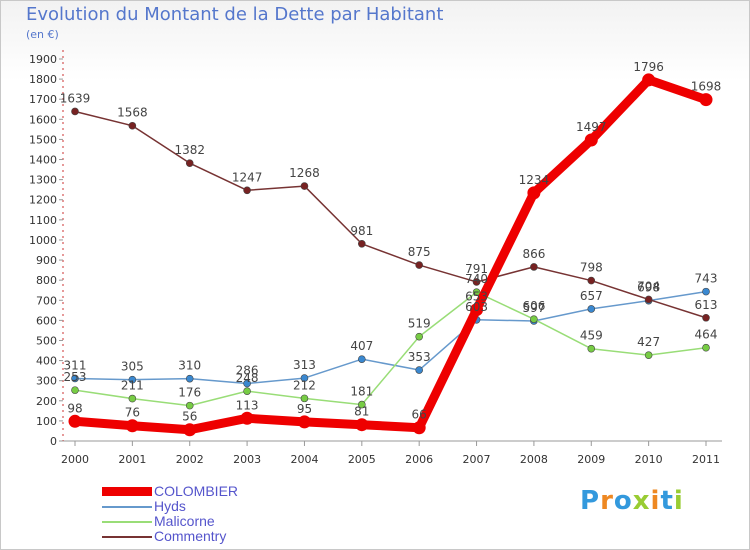 The image size is (750, 550). I want to click on data-label: 597, so click(533, 308).